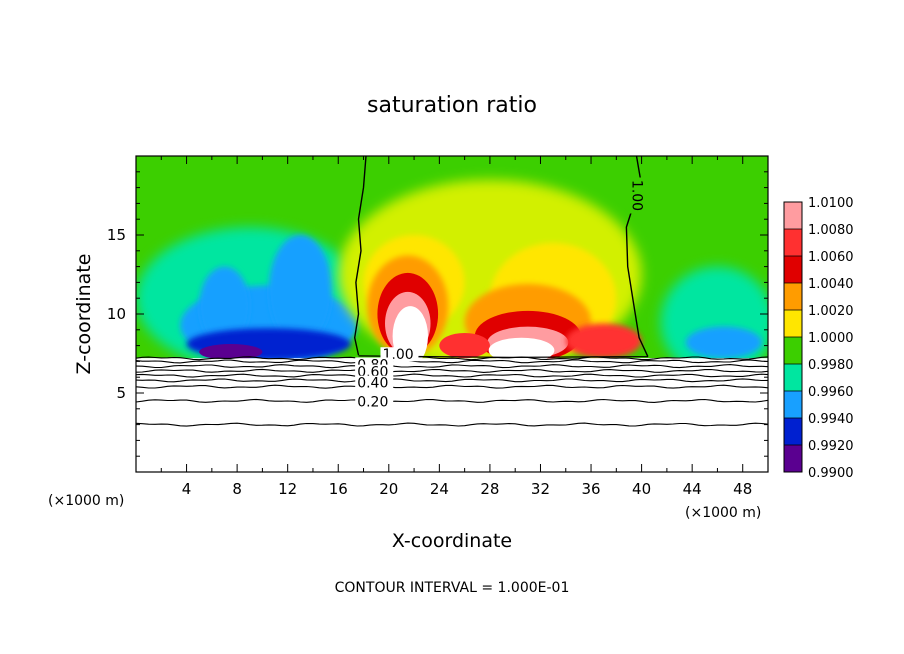 Image resolution: width=904 pixels, height=654 pixels. I want to click on lower-region, so click(452, 415).